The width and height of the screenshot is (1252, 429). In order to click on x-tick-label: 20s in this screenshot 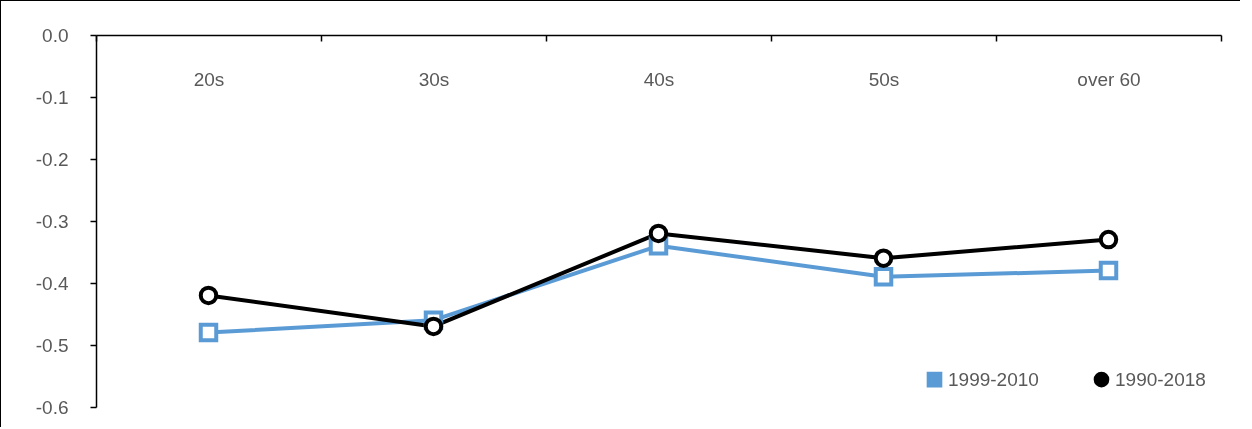, I will do `click(209, 79)`.